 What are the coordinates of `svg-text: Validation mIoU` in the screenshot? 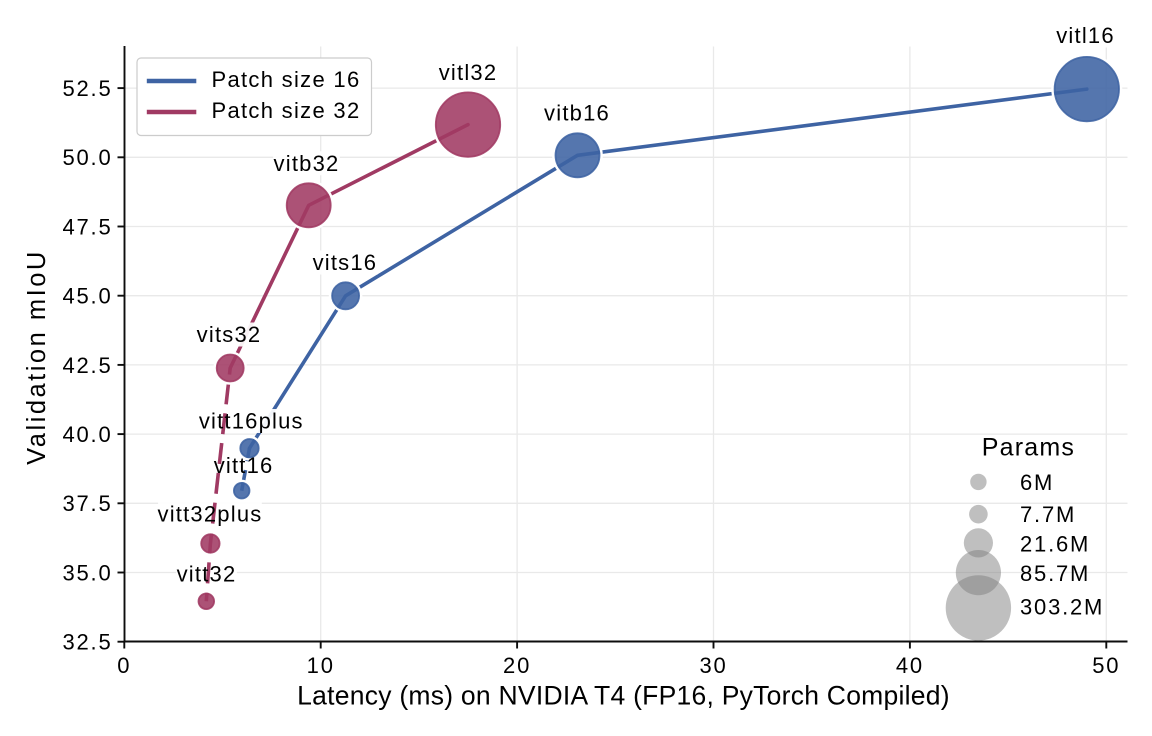 It's located at (37, 357).